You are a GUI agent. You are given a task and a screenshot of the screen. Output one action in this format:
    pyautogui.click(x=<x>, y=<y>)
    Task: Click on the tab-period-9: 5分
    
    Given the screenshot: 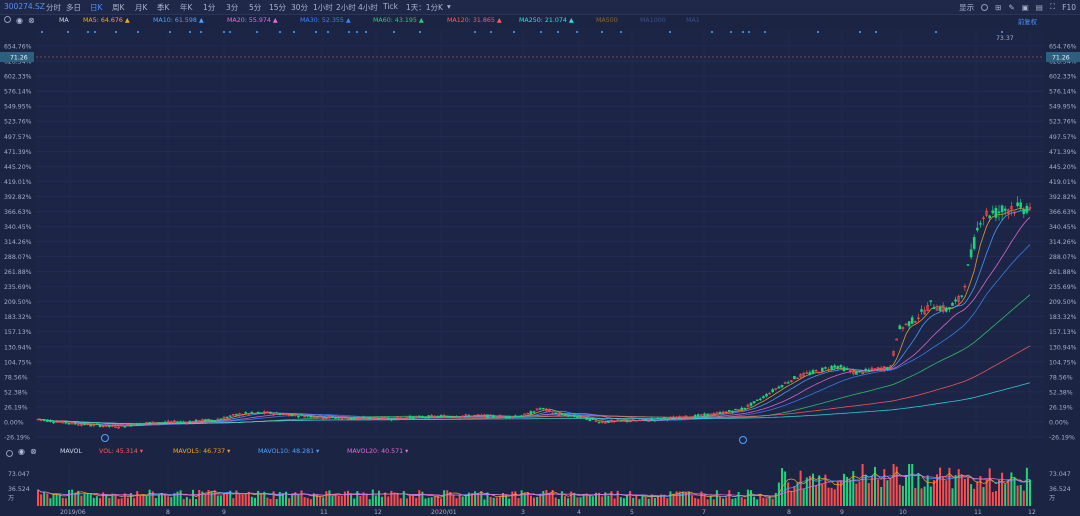 What is the action you would take?
    pyautogui.click(x=255, y=7)
    